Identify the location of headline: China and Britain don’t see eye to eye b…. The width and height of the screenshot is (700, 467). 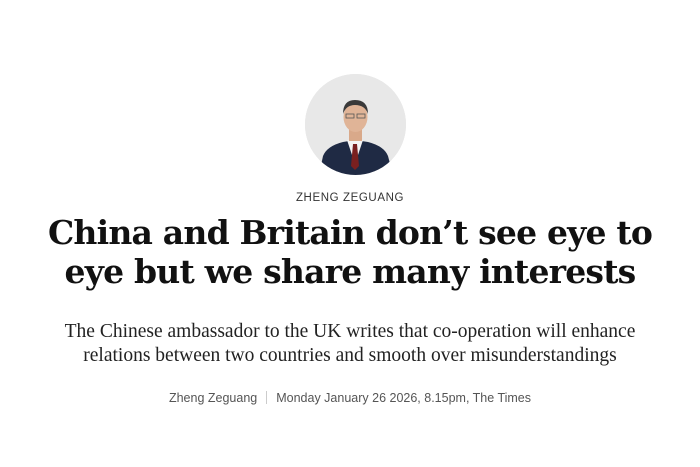
(350, 252).